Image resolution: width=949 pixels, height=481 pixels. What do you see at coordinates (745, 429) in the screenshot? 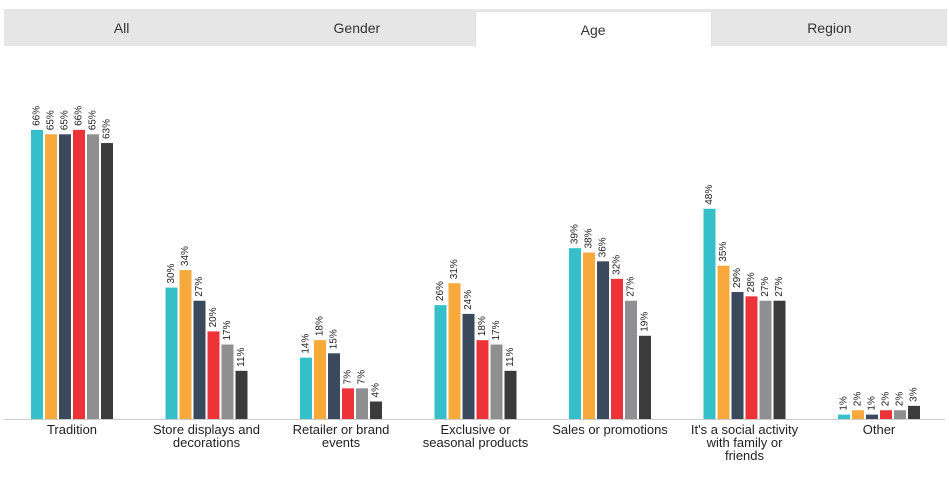
I see `category-label: It's a social activity` at bounding box center [745, 429].